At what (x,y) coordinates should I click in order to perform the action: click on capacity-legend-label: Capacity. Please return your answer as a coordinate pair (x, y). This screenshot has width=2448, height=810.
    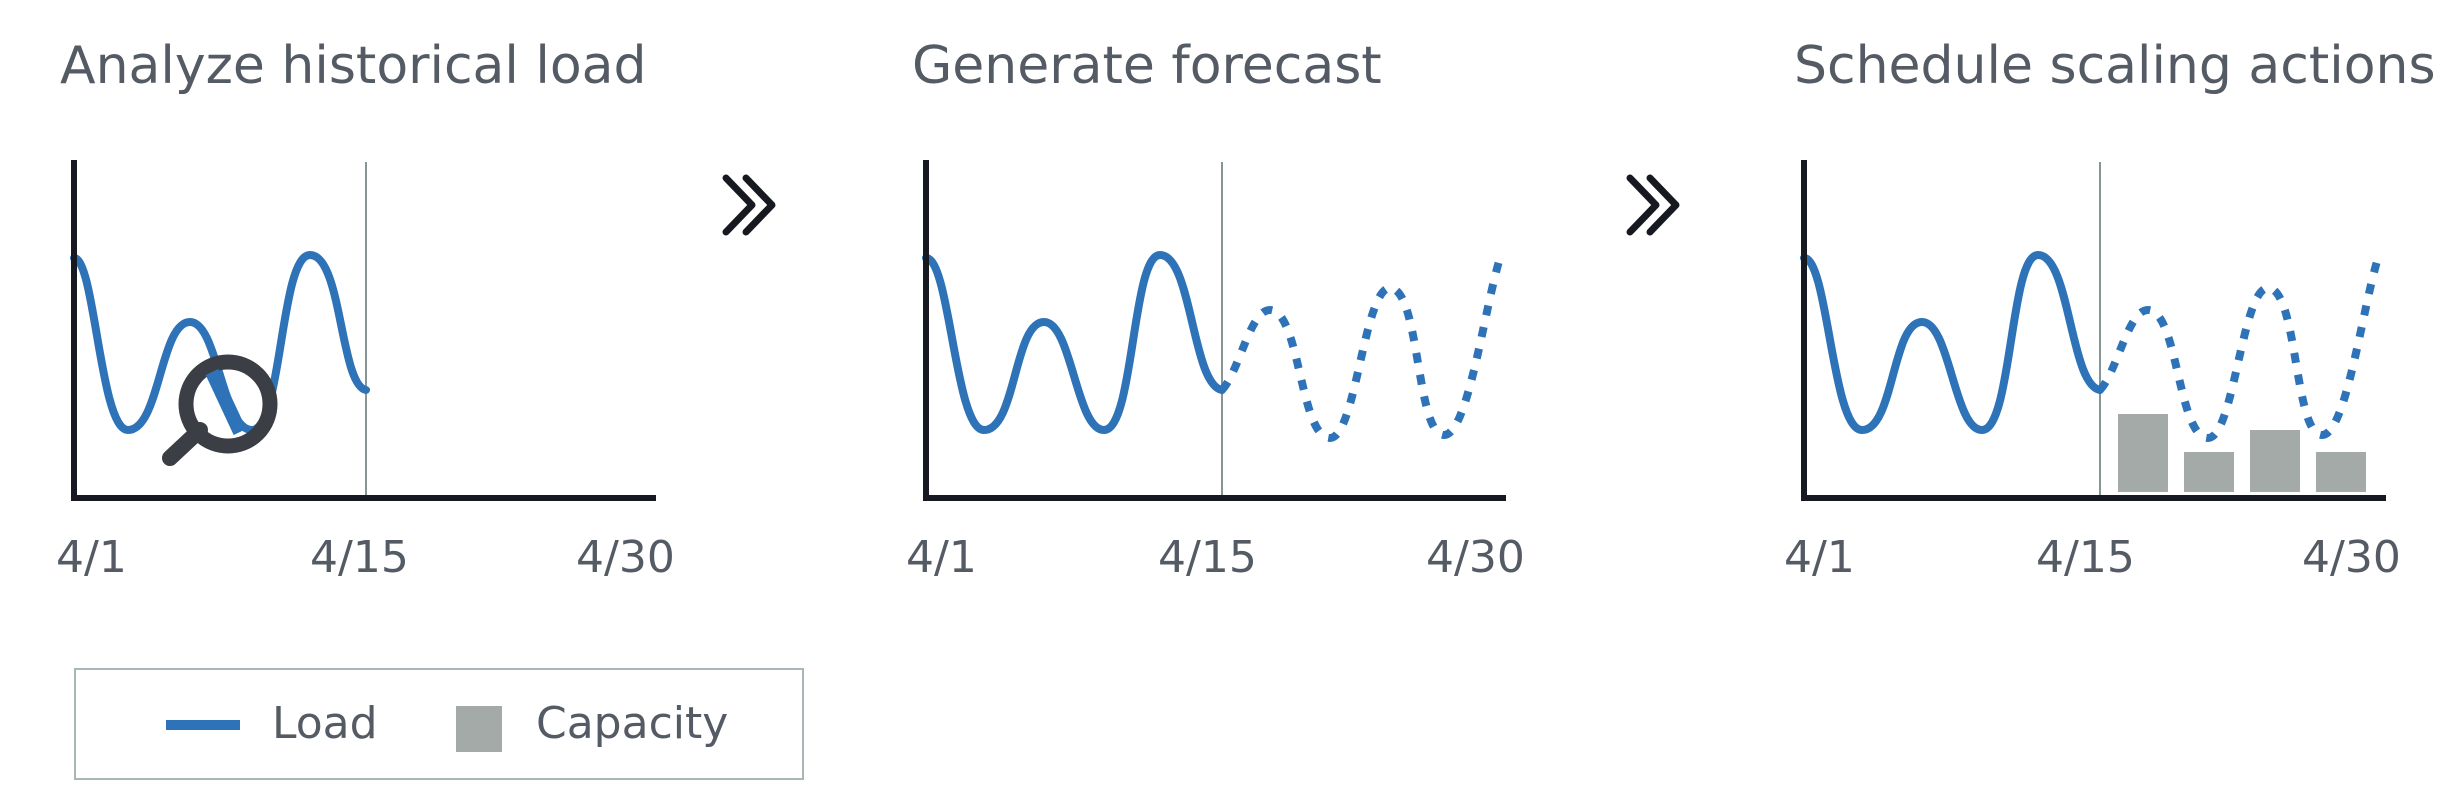
    Looking at the image, I should click on (632, 723).